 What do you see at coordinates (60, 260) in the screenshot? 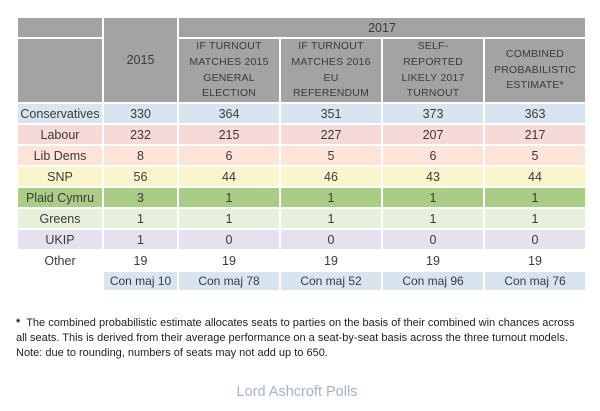
I see `party-label: Other` at bounding box center [60, 260].